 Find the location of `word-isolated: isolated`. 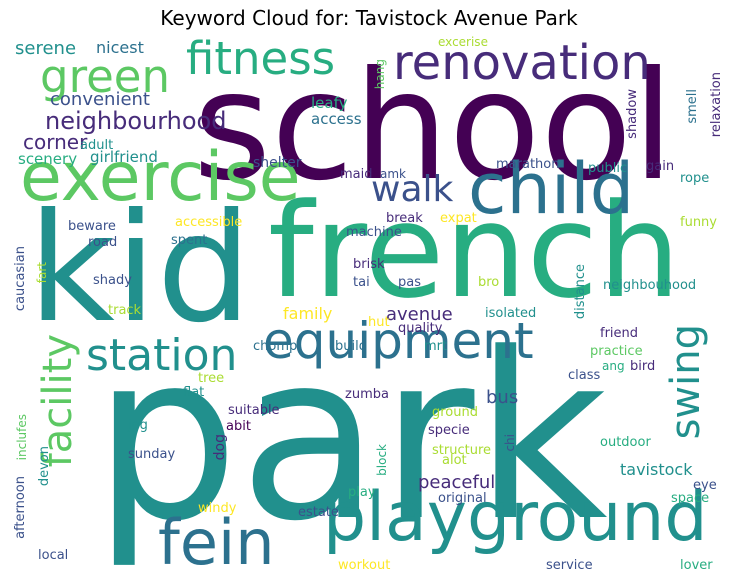

word-isolated: isolated is located at coordinates (511, 313).